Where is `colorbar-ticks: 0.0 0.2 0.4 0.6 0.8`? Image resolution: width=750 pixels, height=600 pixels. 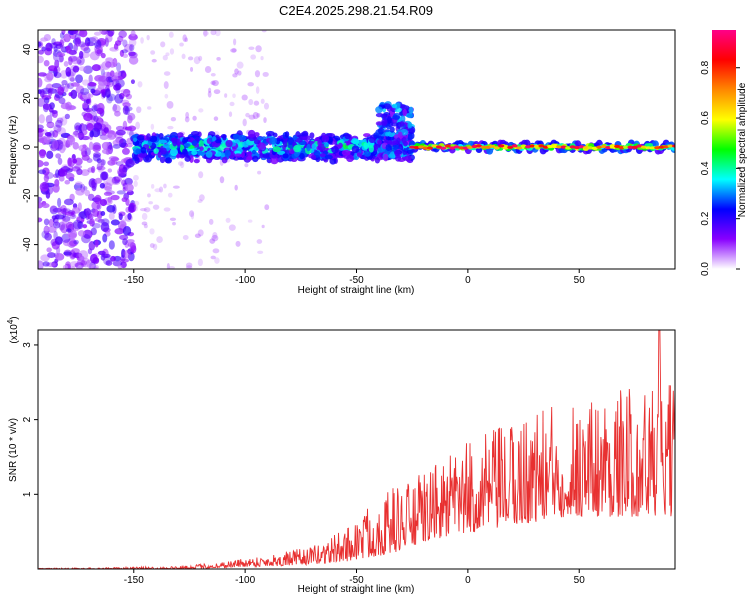
colorbar-ticks: 0.0 0.2 0.4 0.6 0.8 is located at coordinates (720, 168).